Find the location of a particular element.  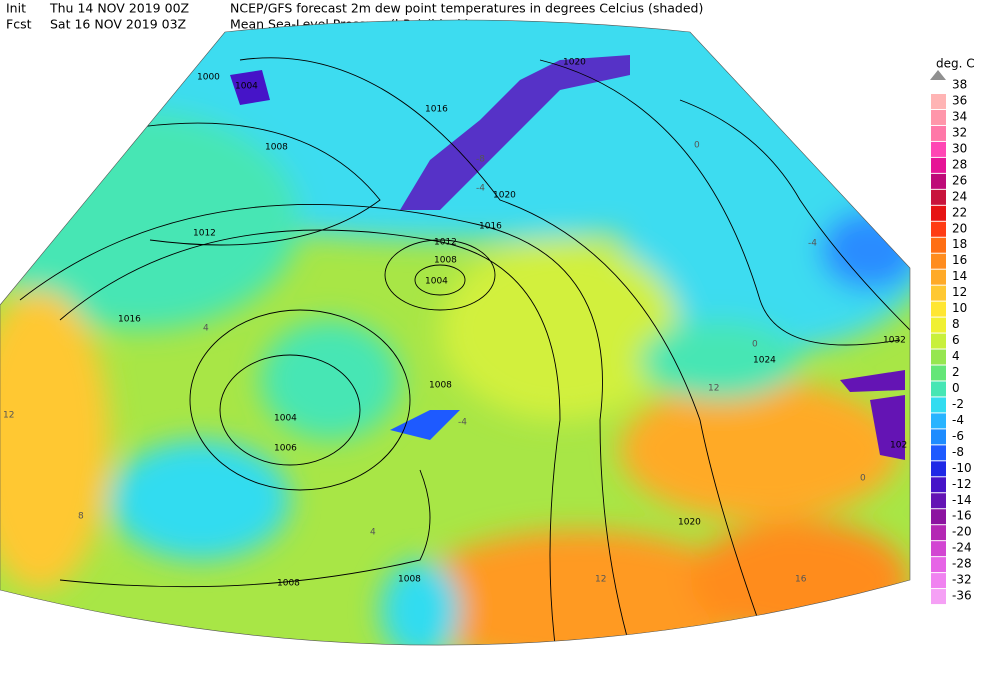

legend-label: 36 is located at coordinates (959, 101).